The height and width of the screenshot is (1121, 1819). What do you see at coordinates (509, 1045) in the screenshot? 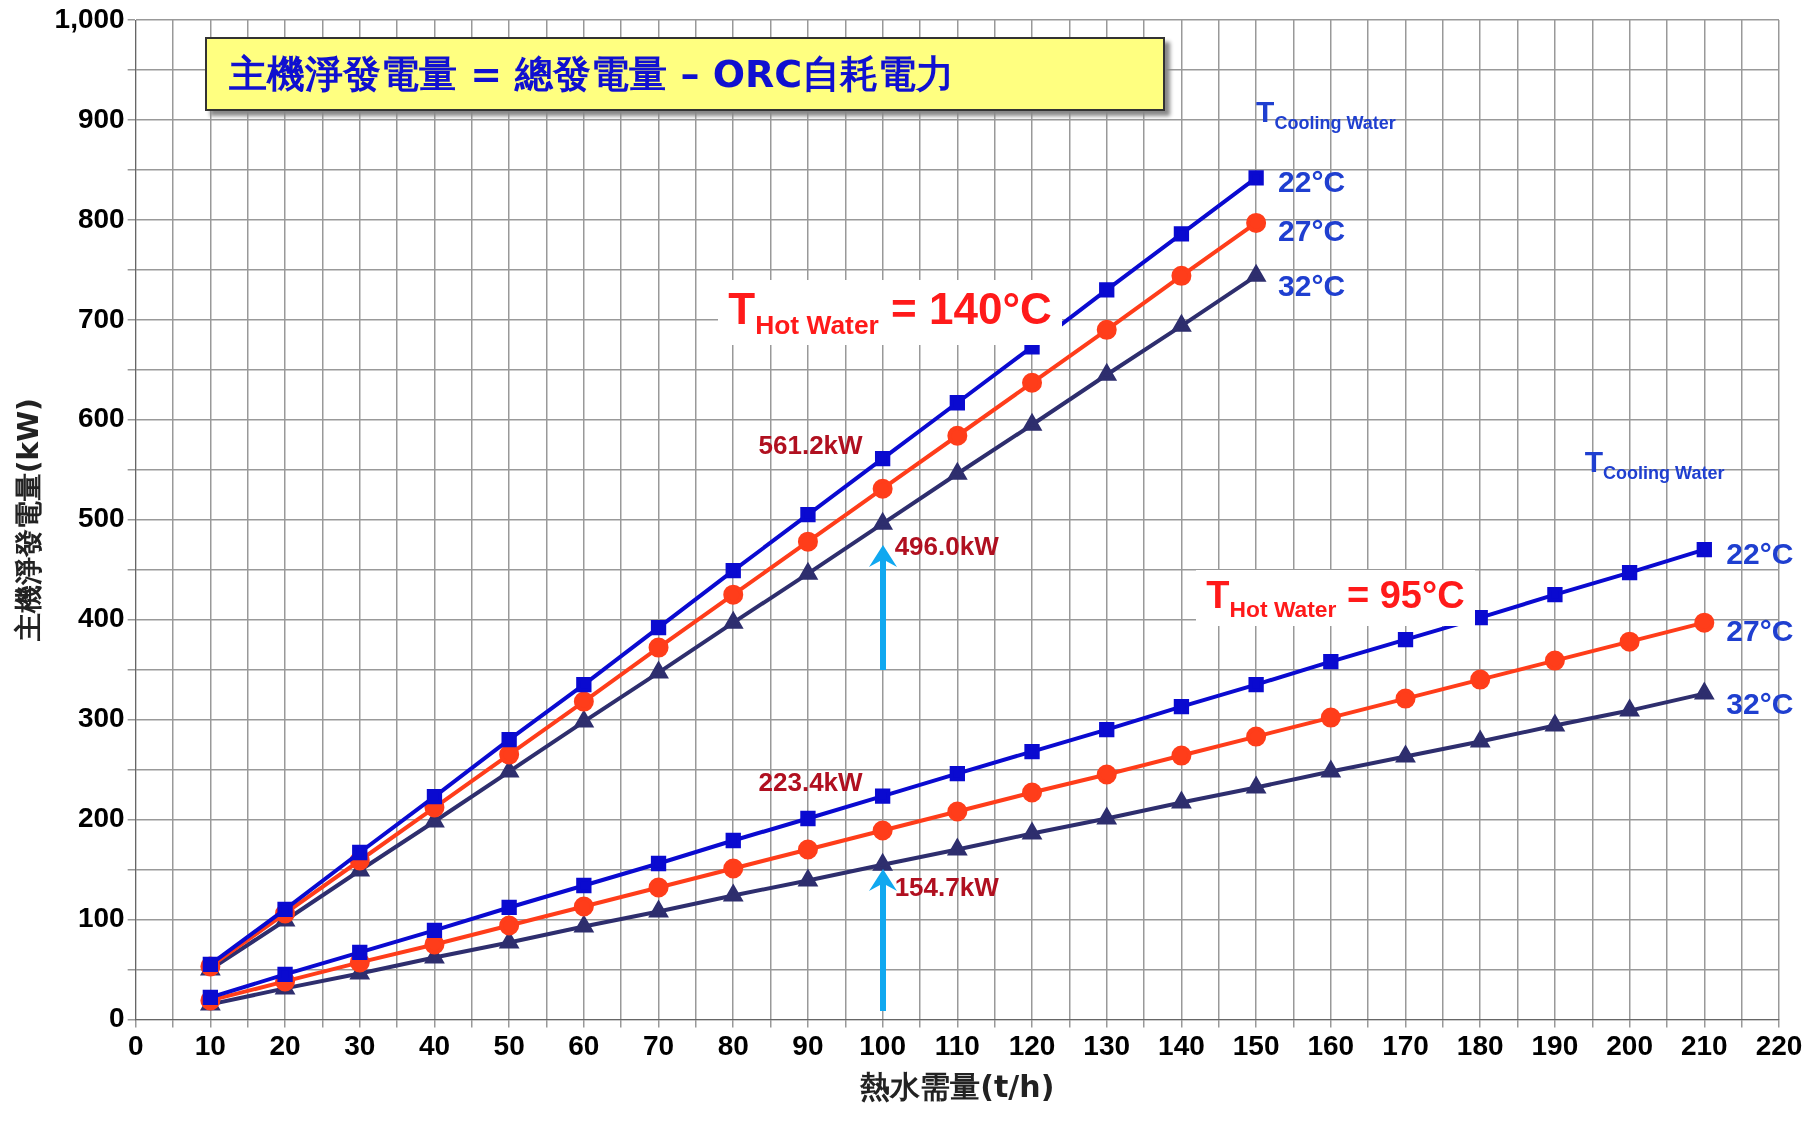
I see `x-tick-label: 50` at bounding box center [509, 1045].